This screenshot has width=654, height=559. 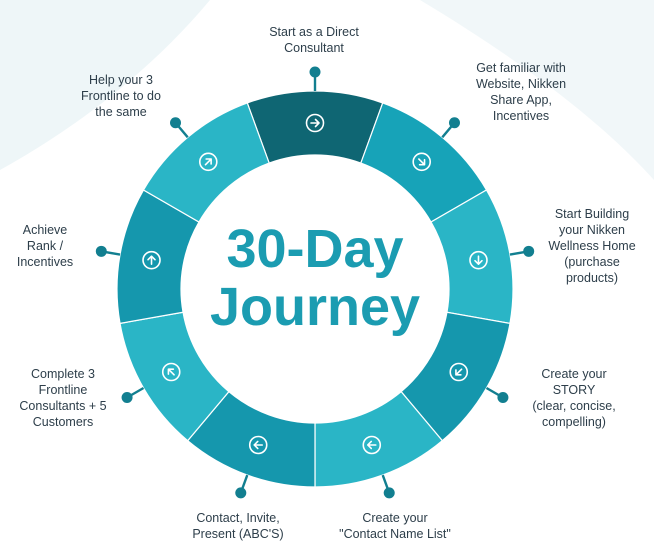 I want to click on step-icon-1-arrow-right-icon, so click(x=315, y=123).